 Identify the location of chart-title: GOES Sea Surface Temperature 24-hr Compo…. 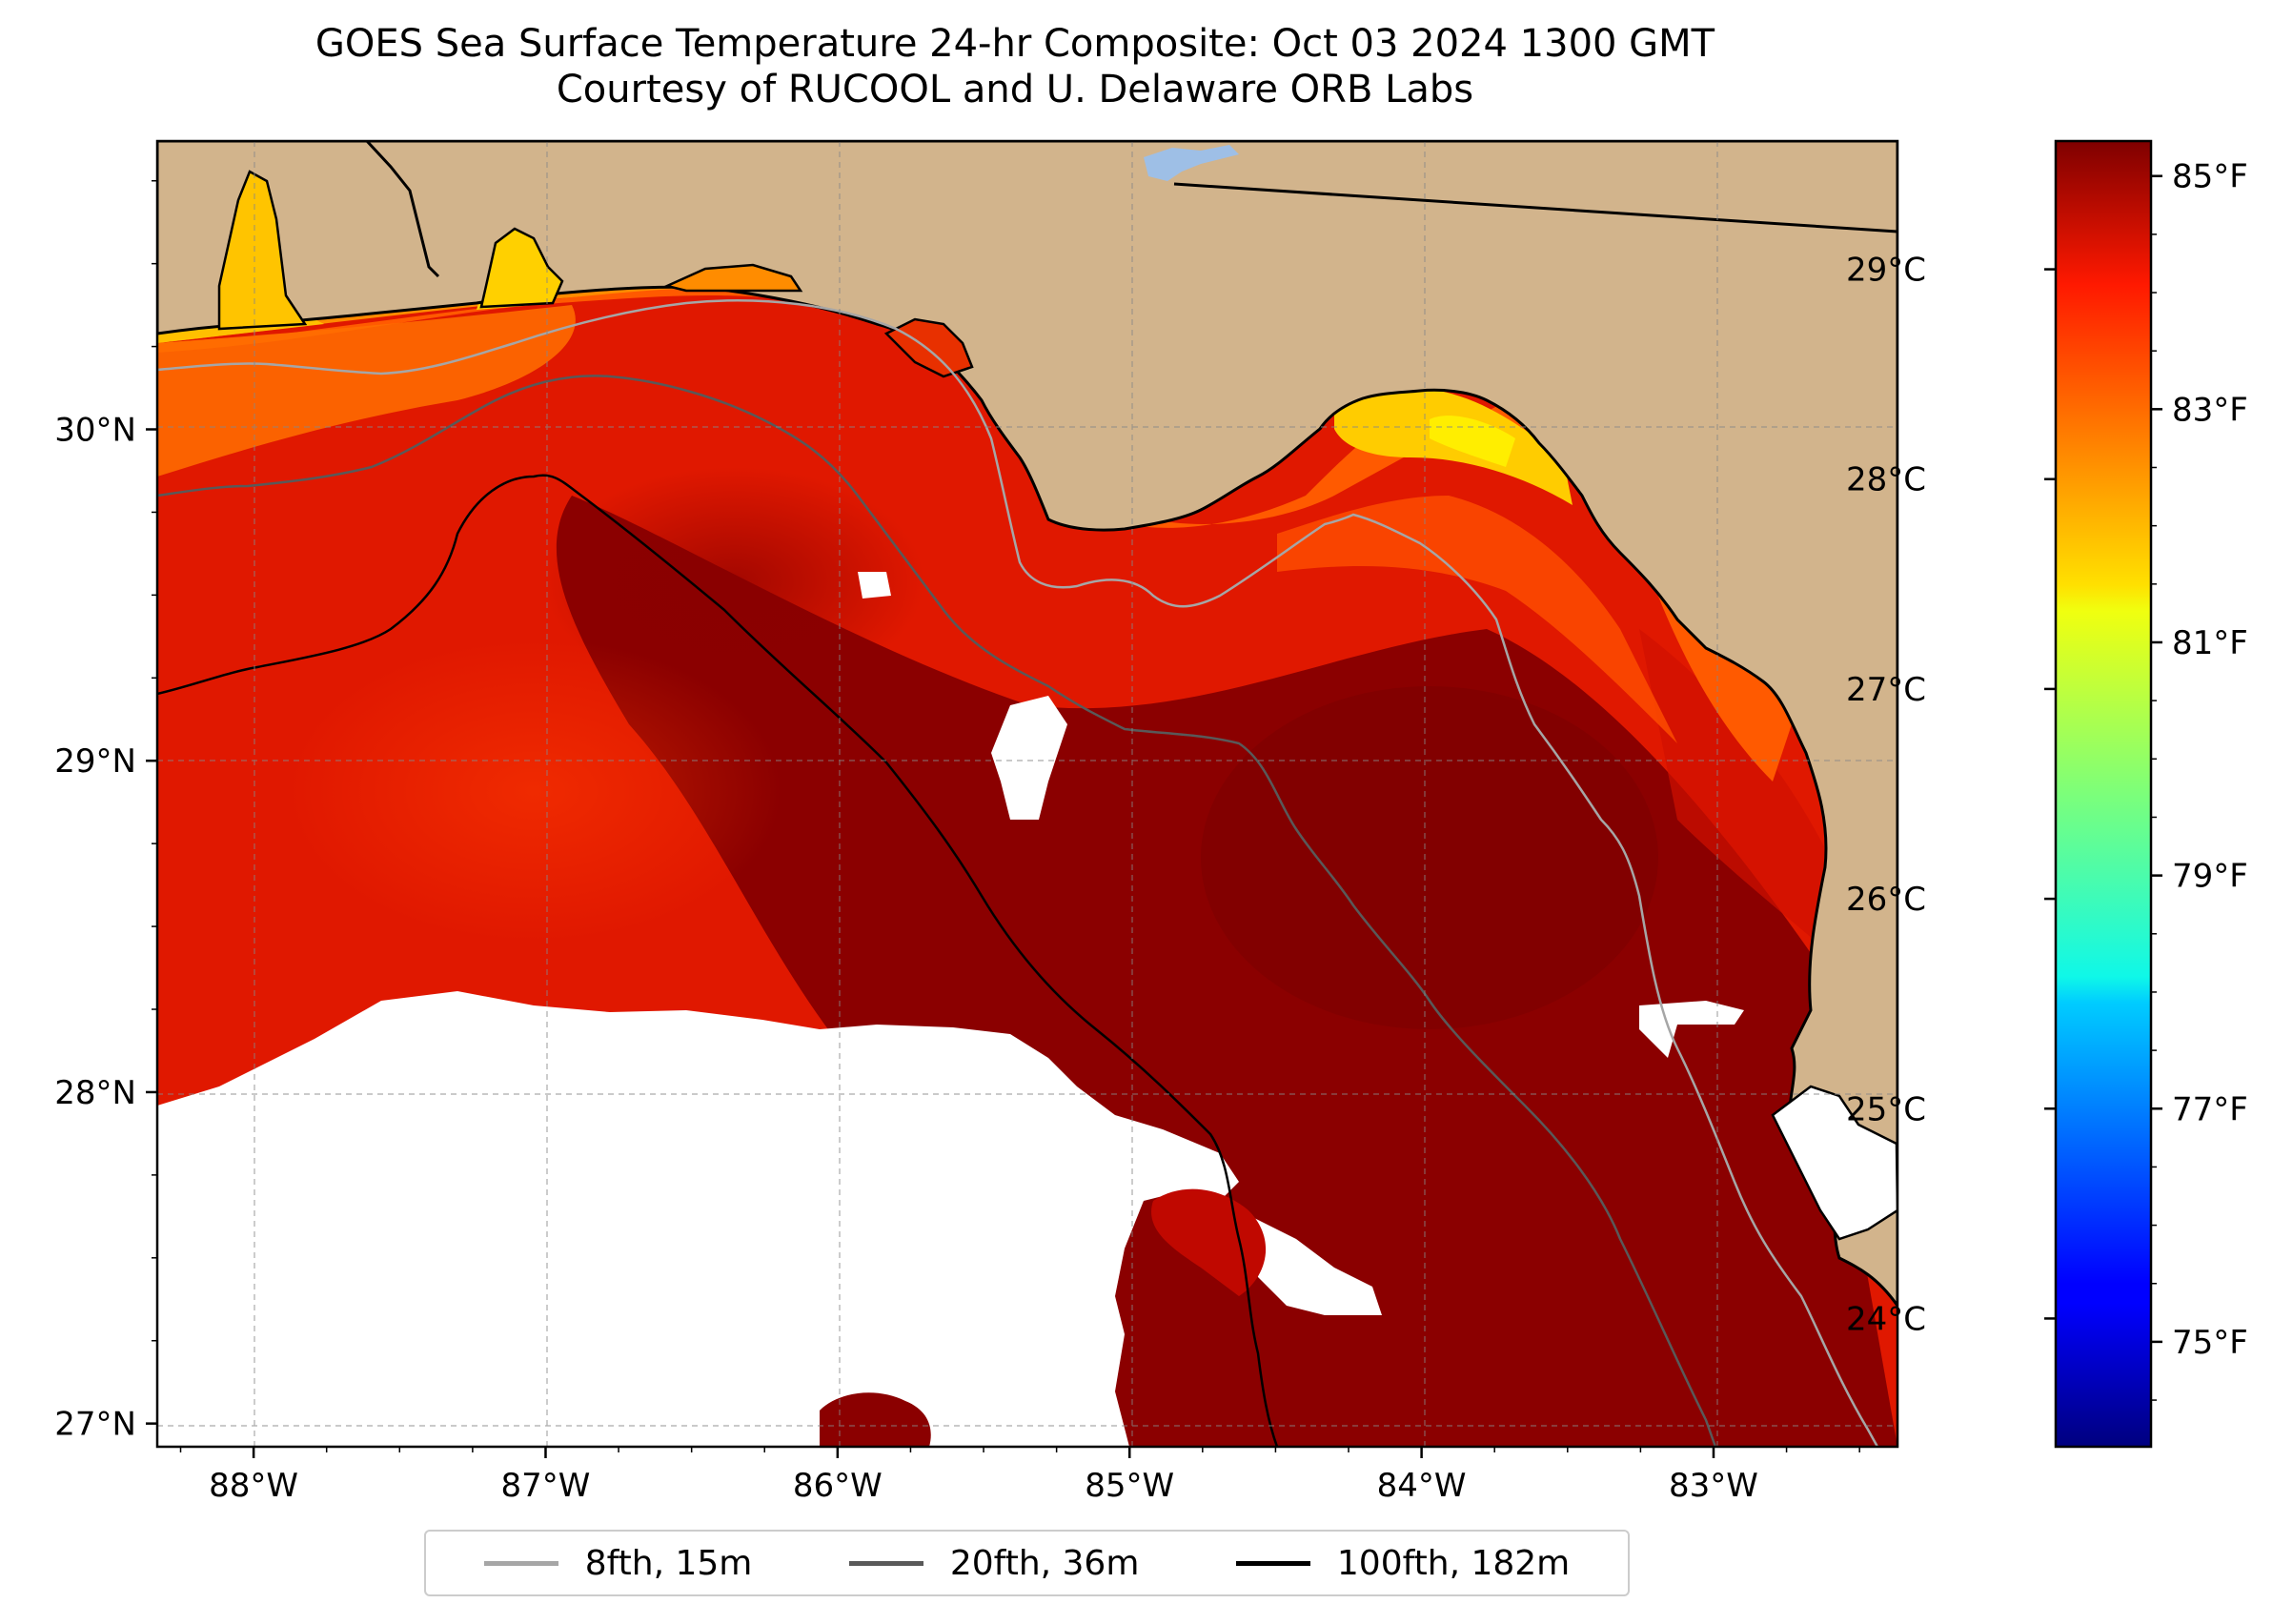
(1015, 66).